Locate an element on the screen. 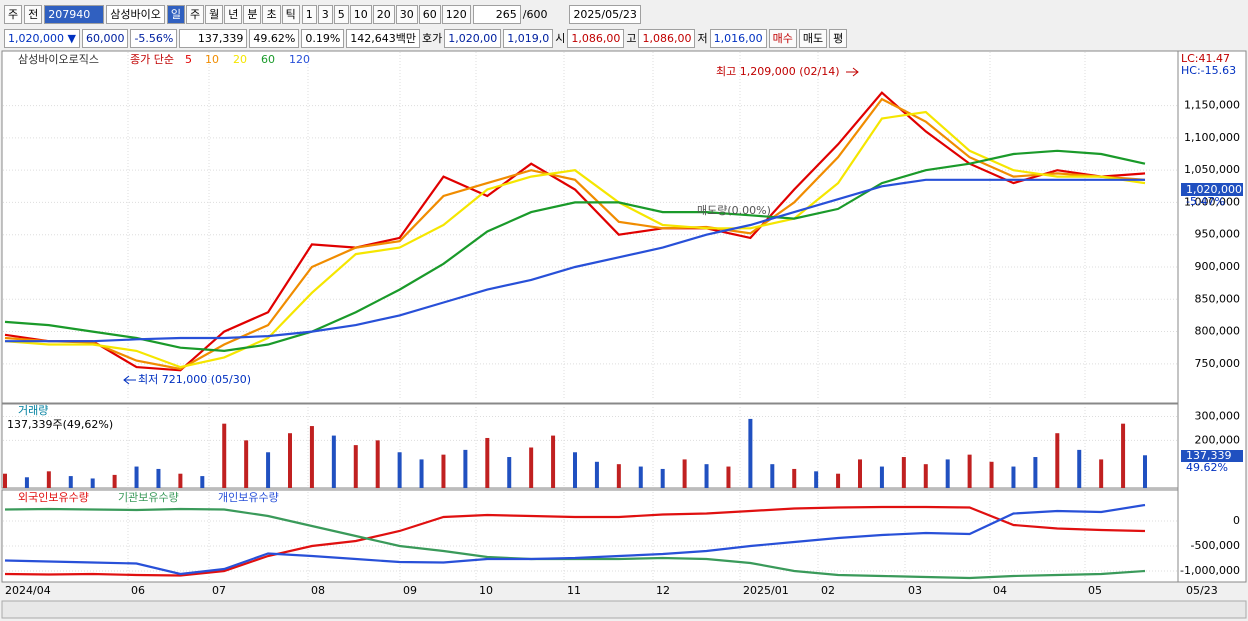 Image resolution: width=1248 pixels, height=621 pixels. stock-name: 삼성바이오 is located at coordinates (135, 14).